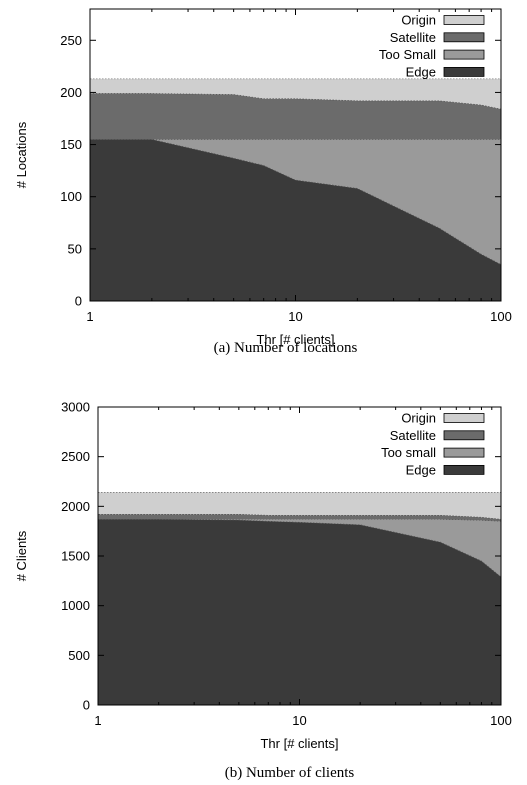  I want to click on y-tick-label: 1500, so click(75, 556).